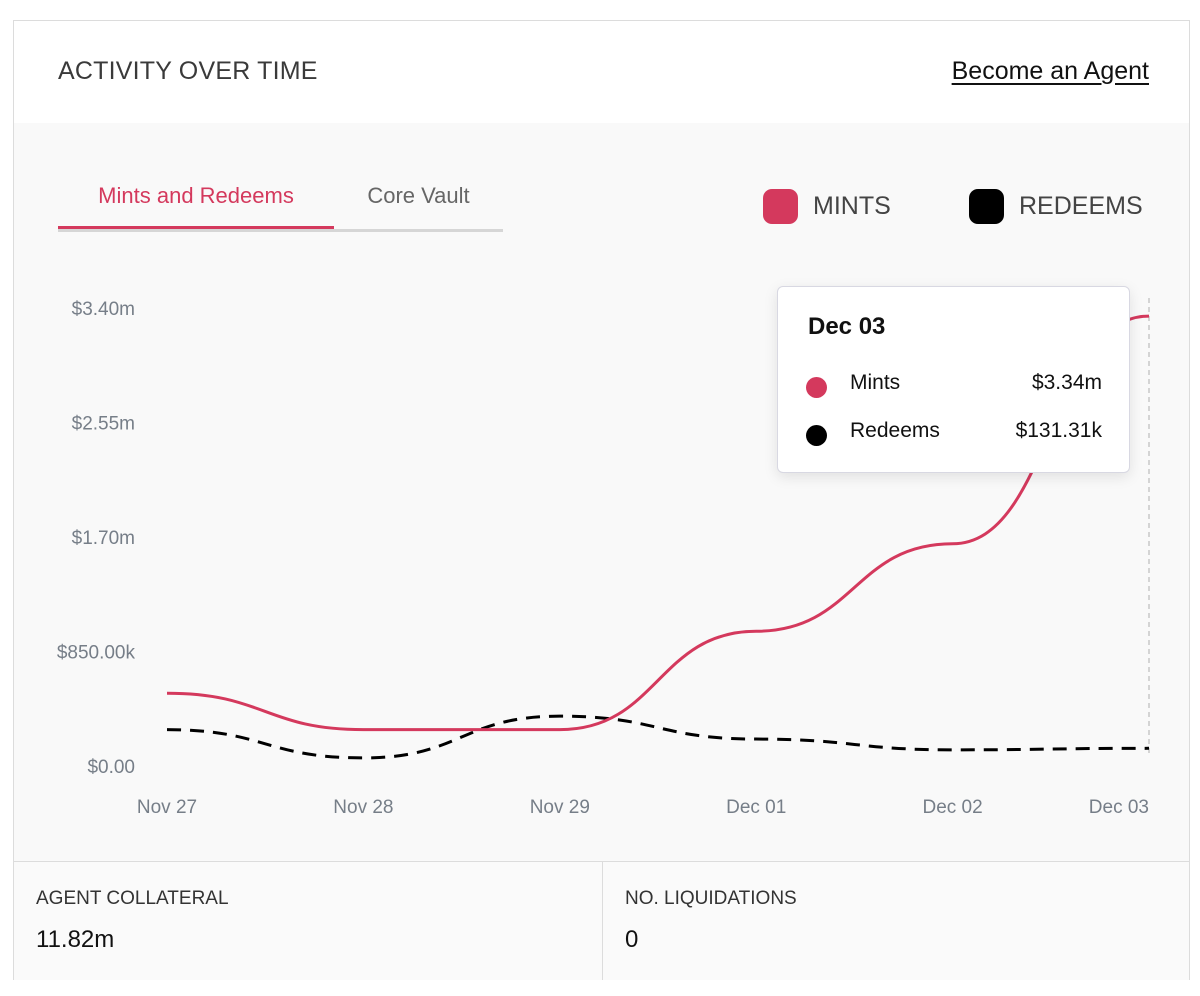  I want to click on y-tick-label: $850.00k, so click(96, 653).